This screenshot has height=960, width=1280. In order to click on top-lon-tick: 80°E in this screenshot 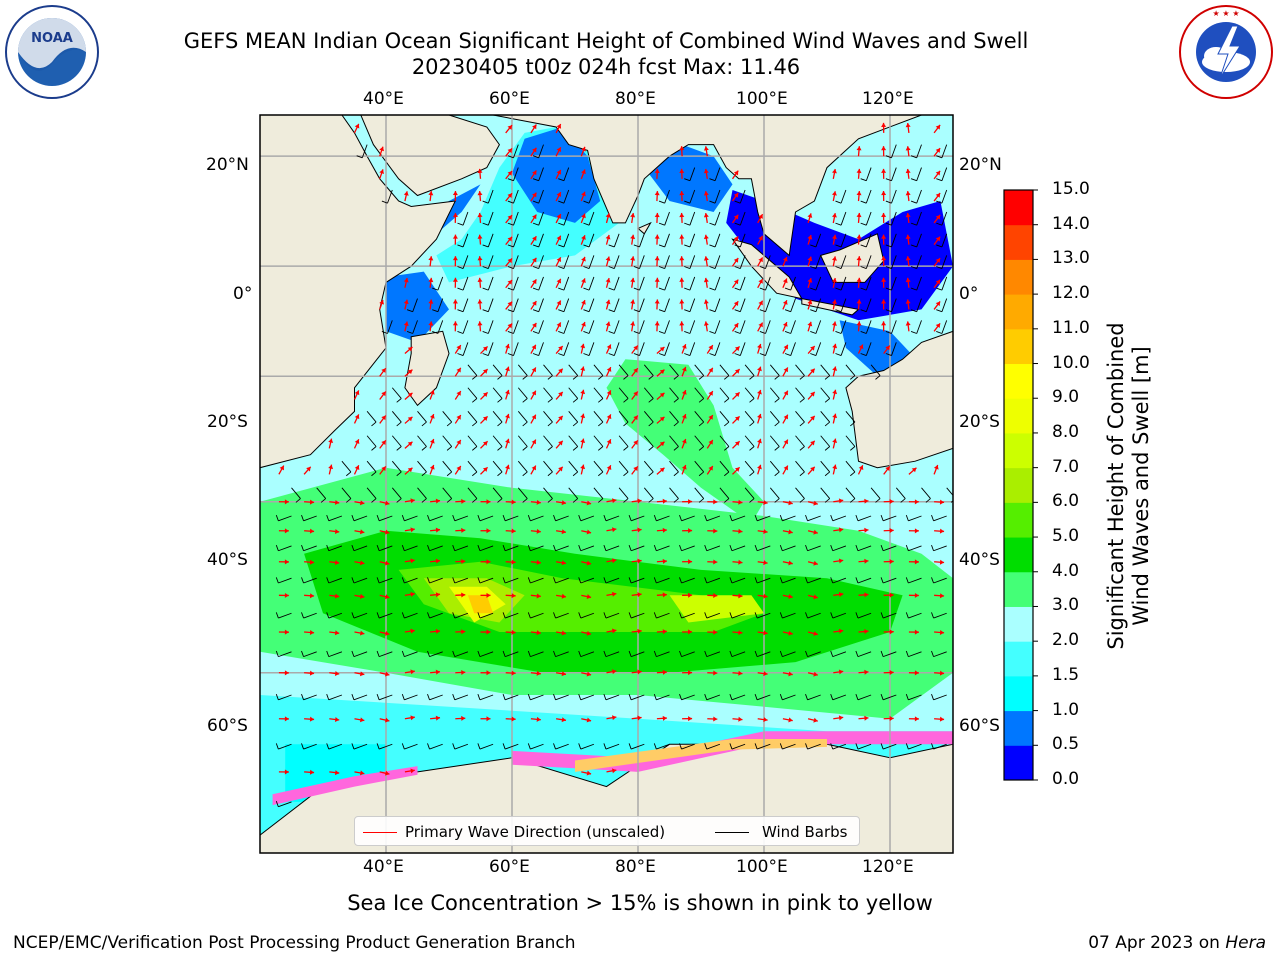, I will do `click(635, 99)`.